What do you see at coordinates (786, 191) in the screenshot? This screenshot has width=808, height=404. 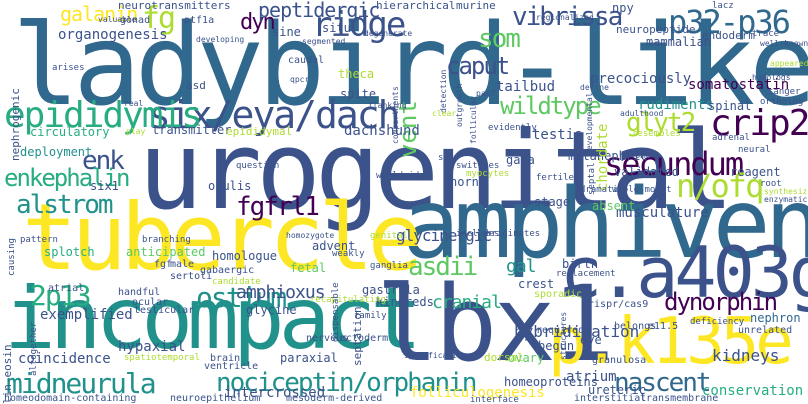 I see `word-synthesize: synthesize` at bounding box center [786, 191].